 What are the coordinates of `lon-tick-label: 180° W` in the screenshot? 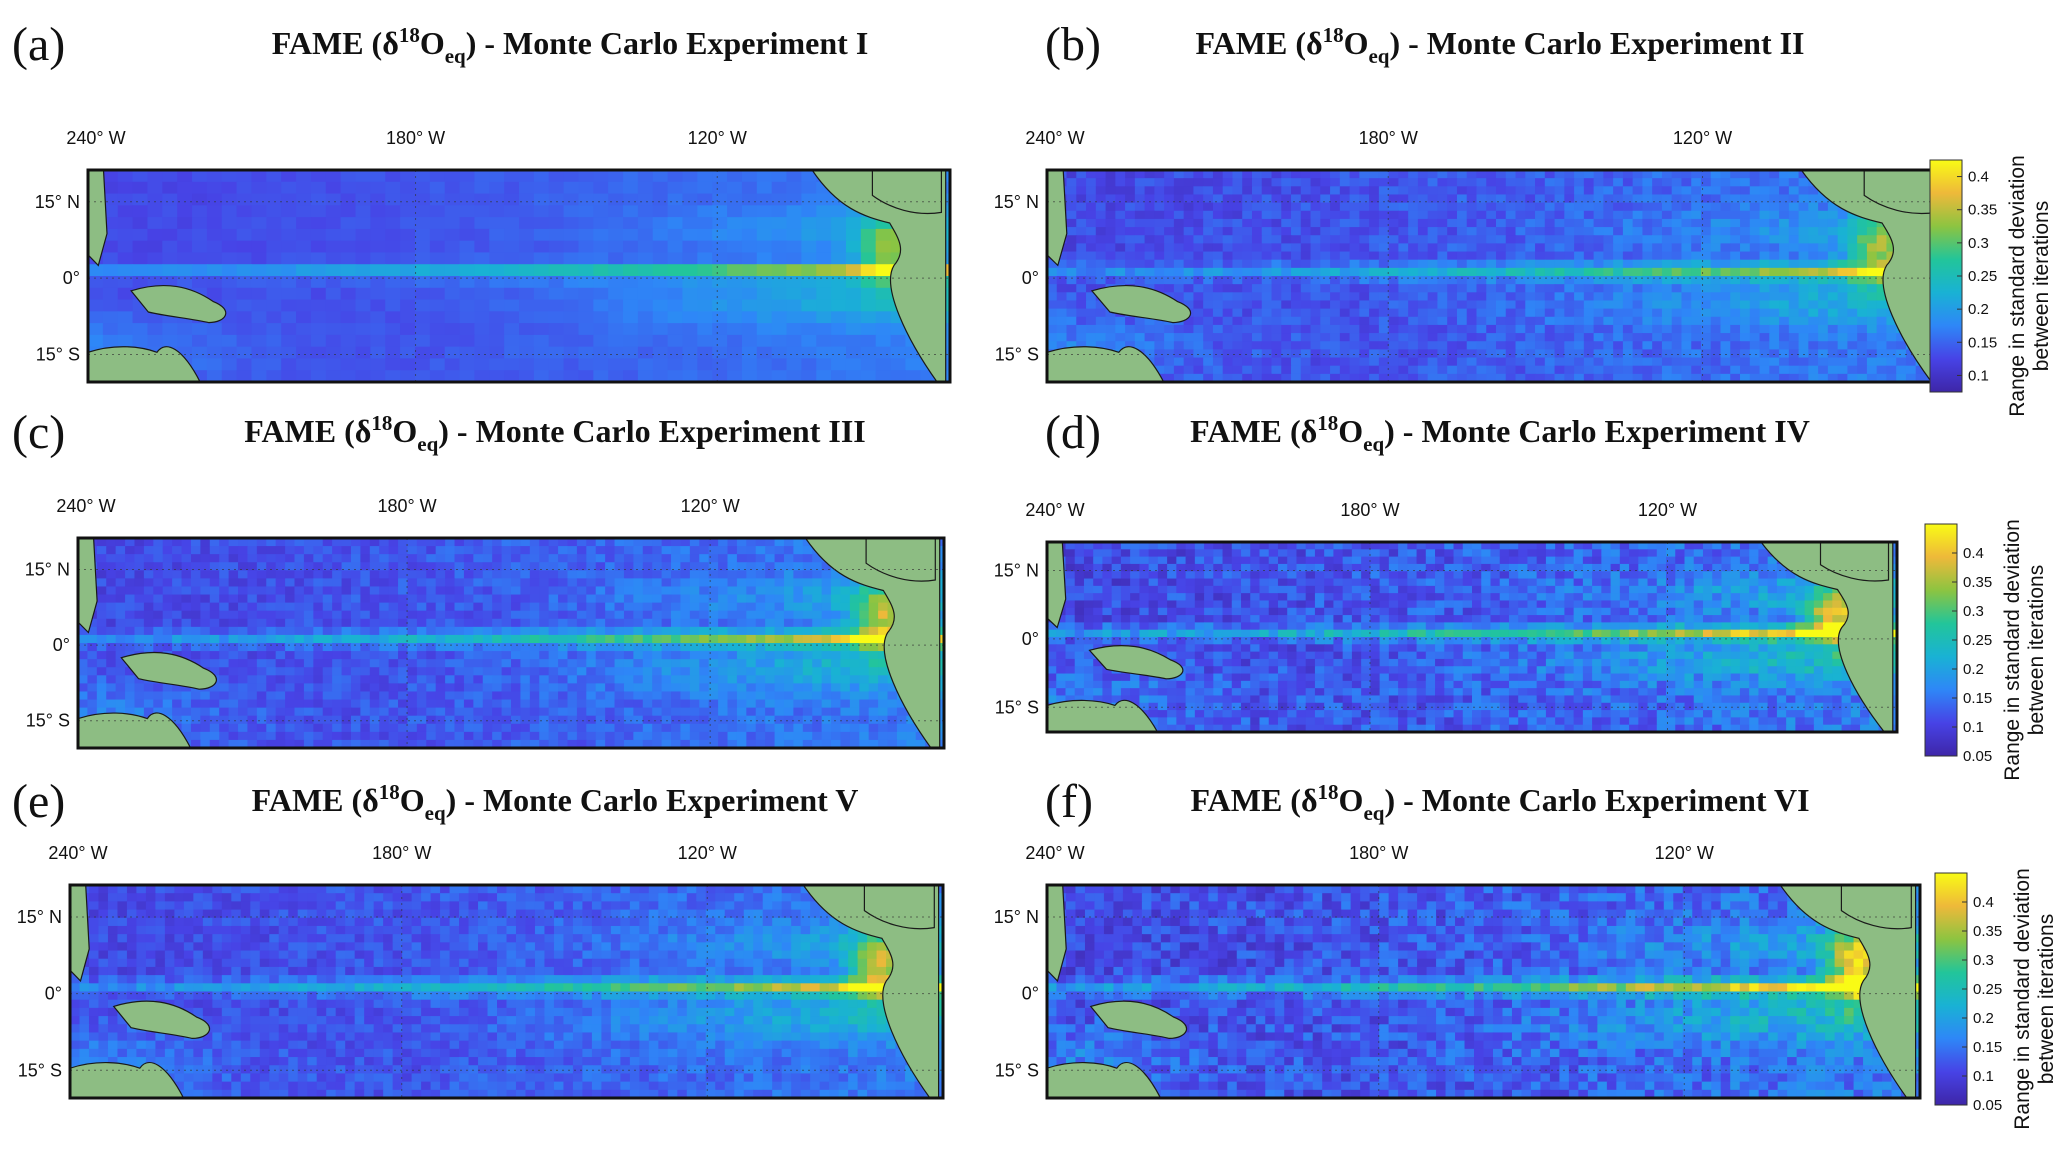 It's located at (415, 138).